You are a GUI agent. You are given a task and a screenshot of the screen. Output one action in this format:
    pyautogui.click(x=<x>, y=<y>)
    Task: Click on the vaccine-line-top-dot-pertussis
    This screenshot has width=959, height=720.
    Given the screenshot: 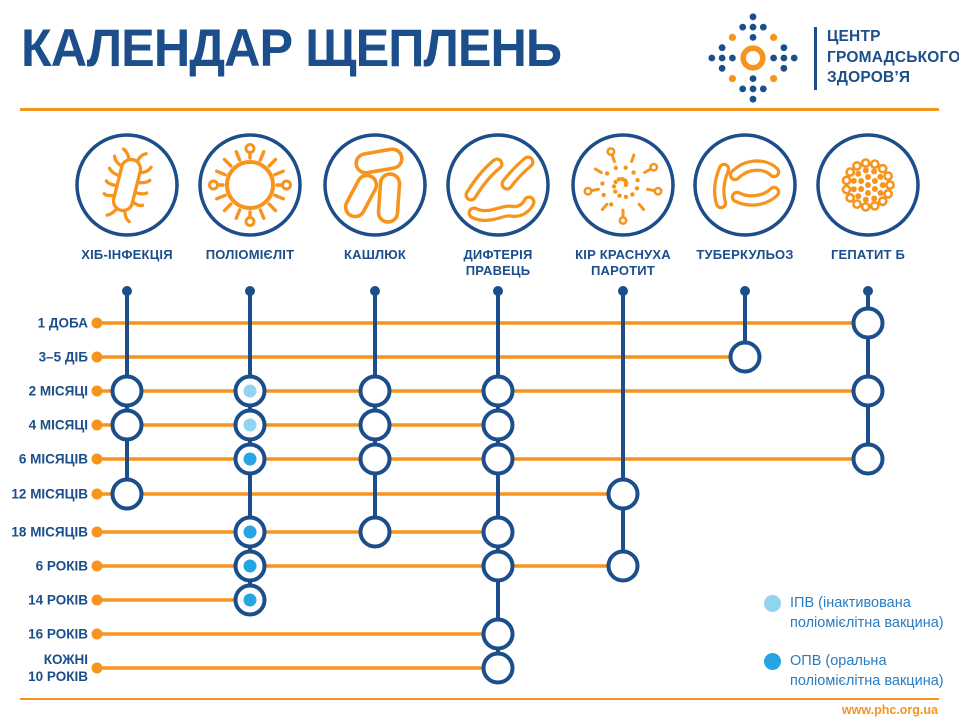 What is the action you would take?
    pyautogui.click(x=375, y=291)
    